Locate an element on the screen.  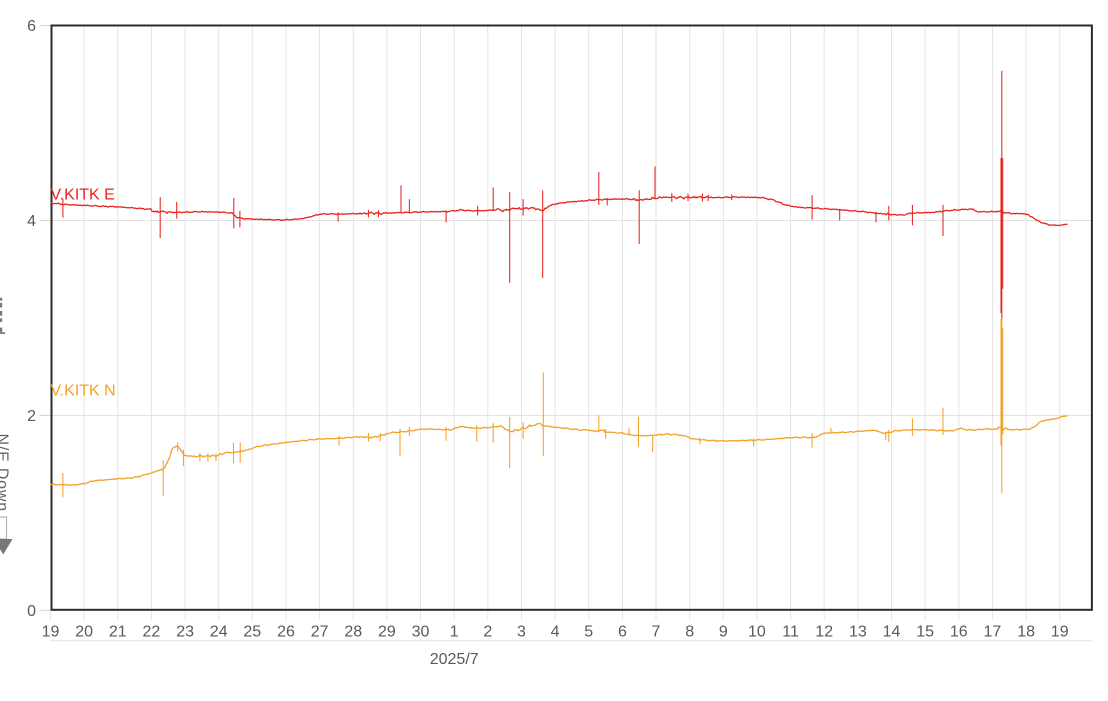
svg-text: 28 is located at coordinates (353, 632).